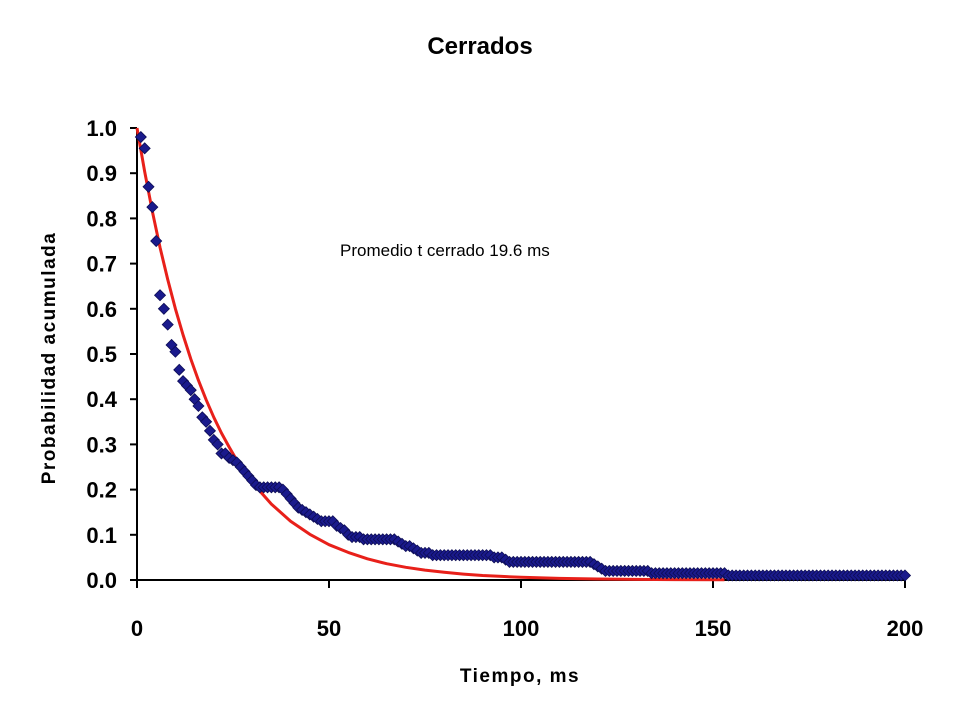 Image resolution: width=960 pixels, height=720 pixels. I want to click on x-tick-label: 150, so click(713, 628).